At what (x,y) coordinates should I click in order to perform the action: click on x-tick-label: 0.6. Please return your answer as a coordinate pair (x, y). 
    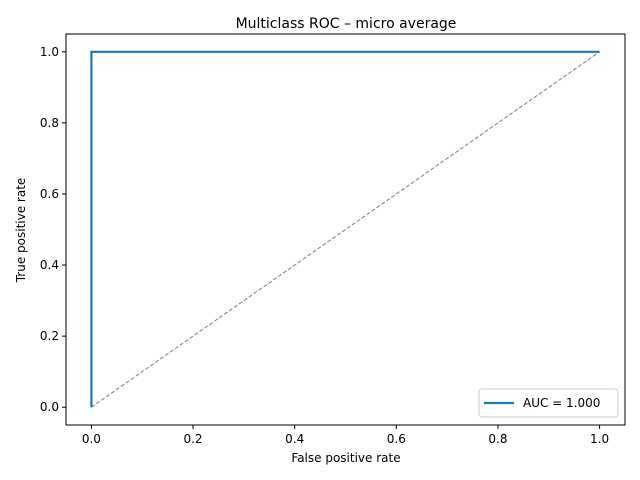
    Looking at the image, I should click on (396, 439).